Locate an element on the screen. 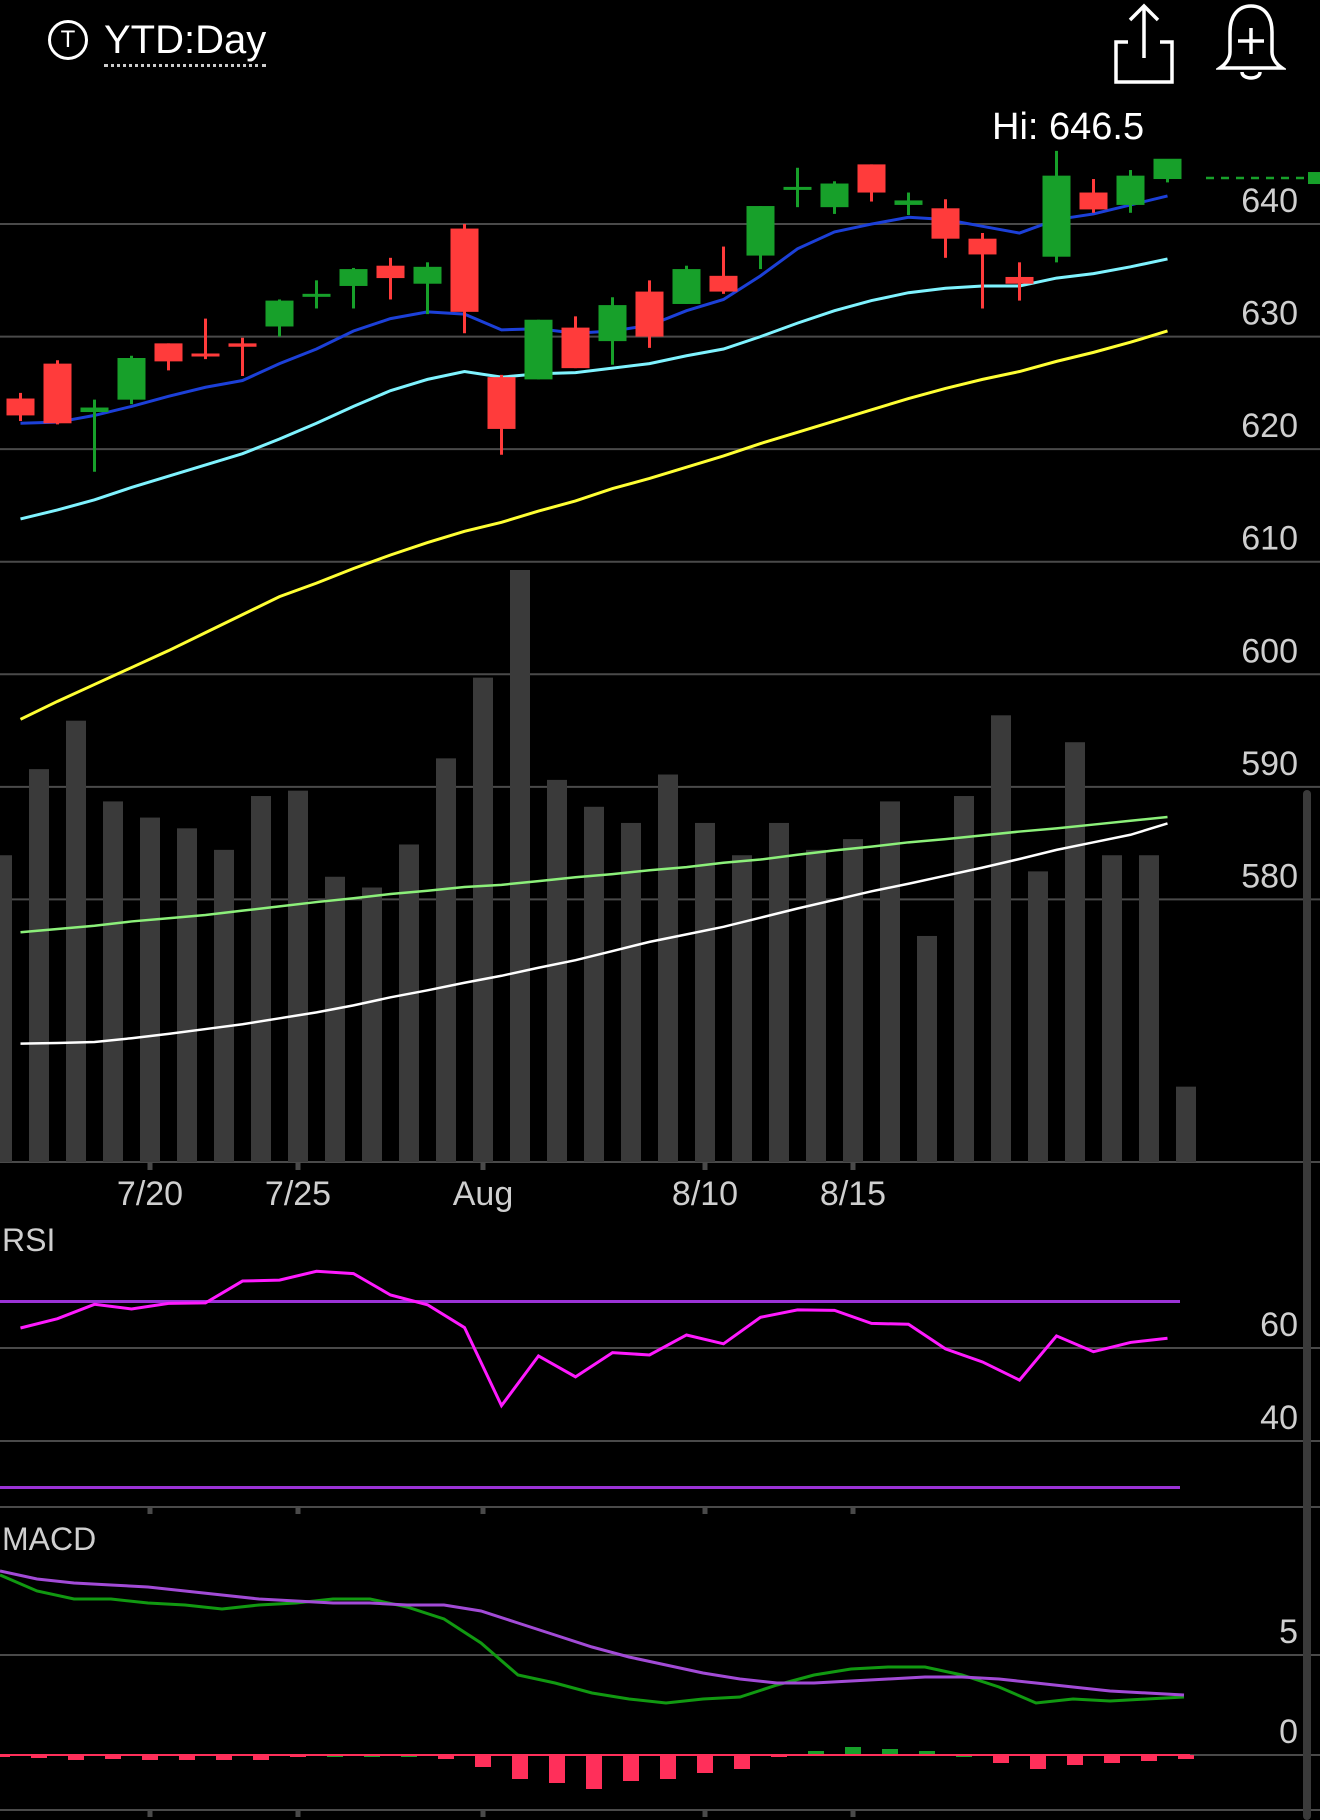  rsi-line is located at coordinates (594, 1339).